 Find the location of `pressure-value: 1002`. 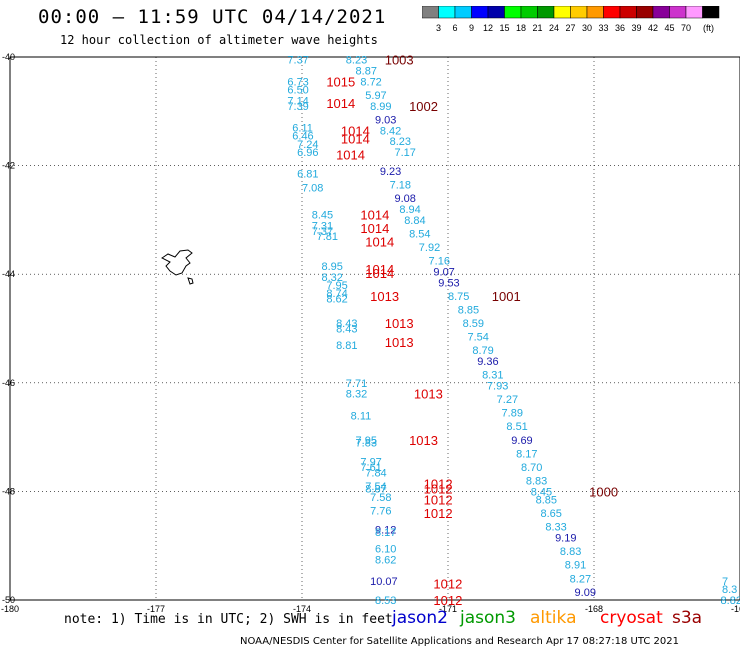

pressure-value: 1002 is located at coordinates (423, 106).